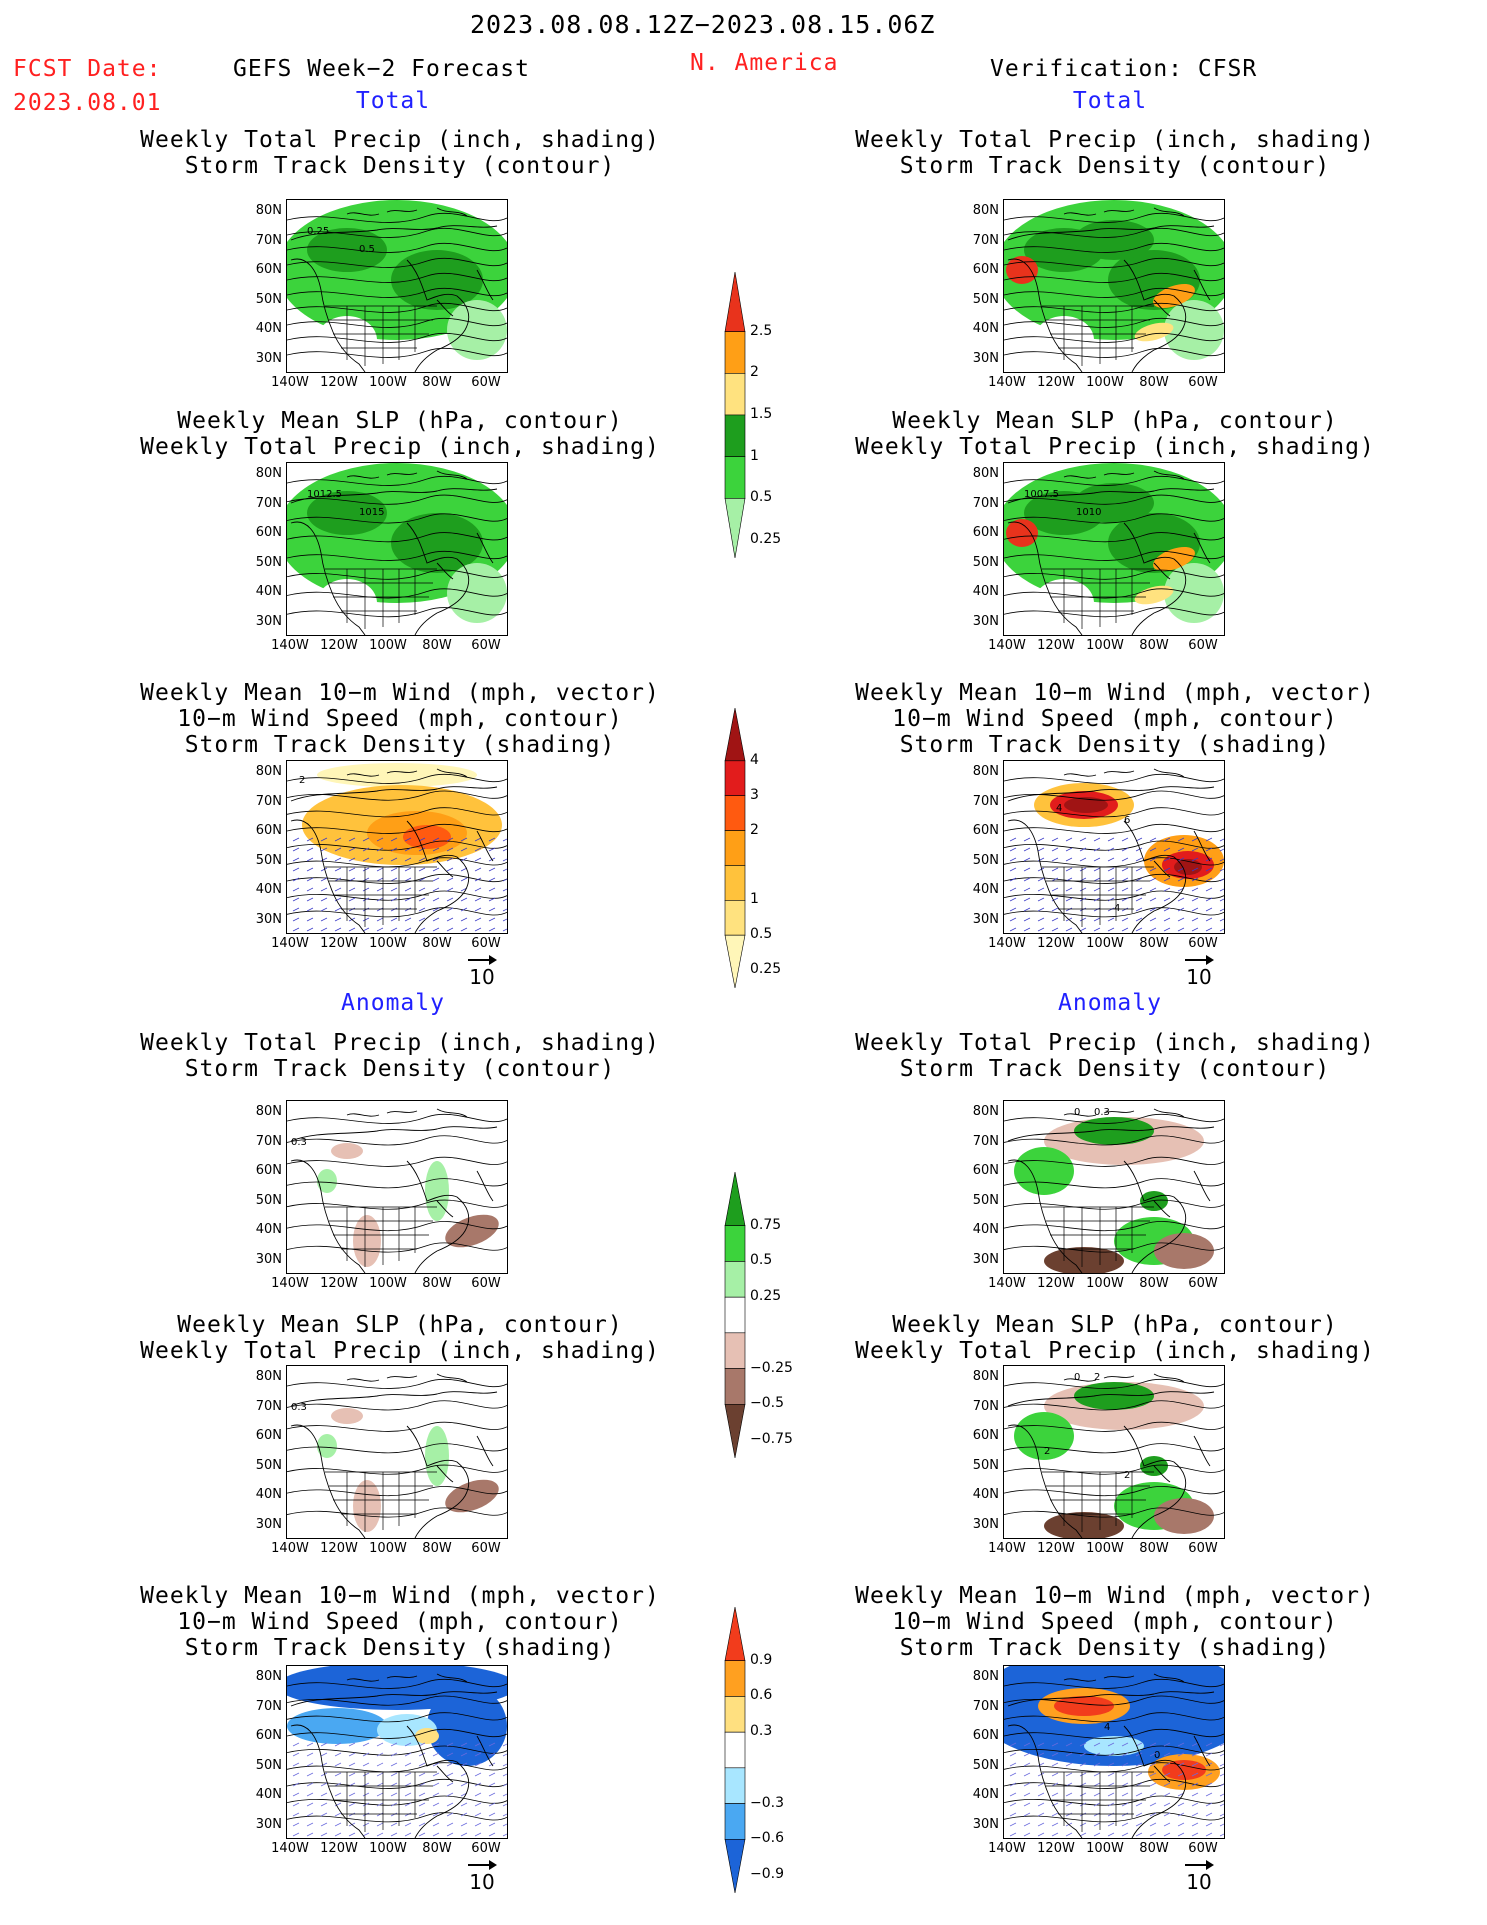 This screenshot has width=1487, height=1925. Describe the element at coordinates (393, 1003) in the screenshot. I see `section-anomaly-left: Anomaly` at that location.